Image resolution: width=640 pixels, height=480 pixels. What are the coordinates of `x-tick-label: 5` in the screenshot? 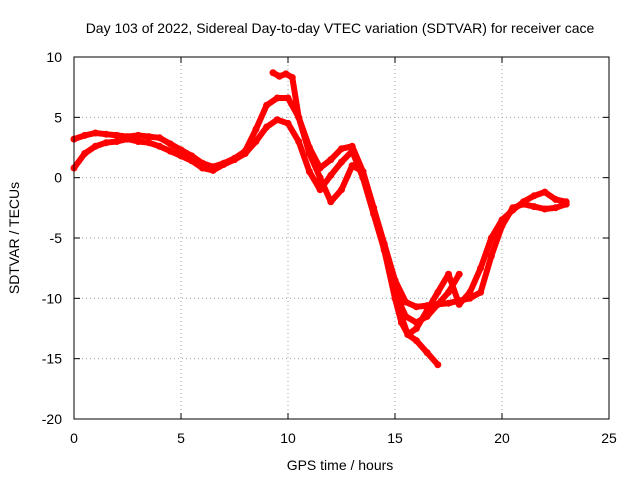 It's located at (181, 438).